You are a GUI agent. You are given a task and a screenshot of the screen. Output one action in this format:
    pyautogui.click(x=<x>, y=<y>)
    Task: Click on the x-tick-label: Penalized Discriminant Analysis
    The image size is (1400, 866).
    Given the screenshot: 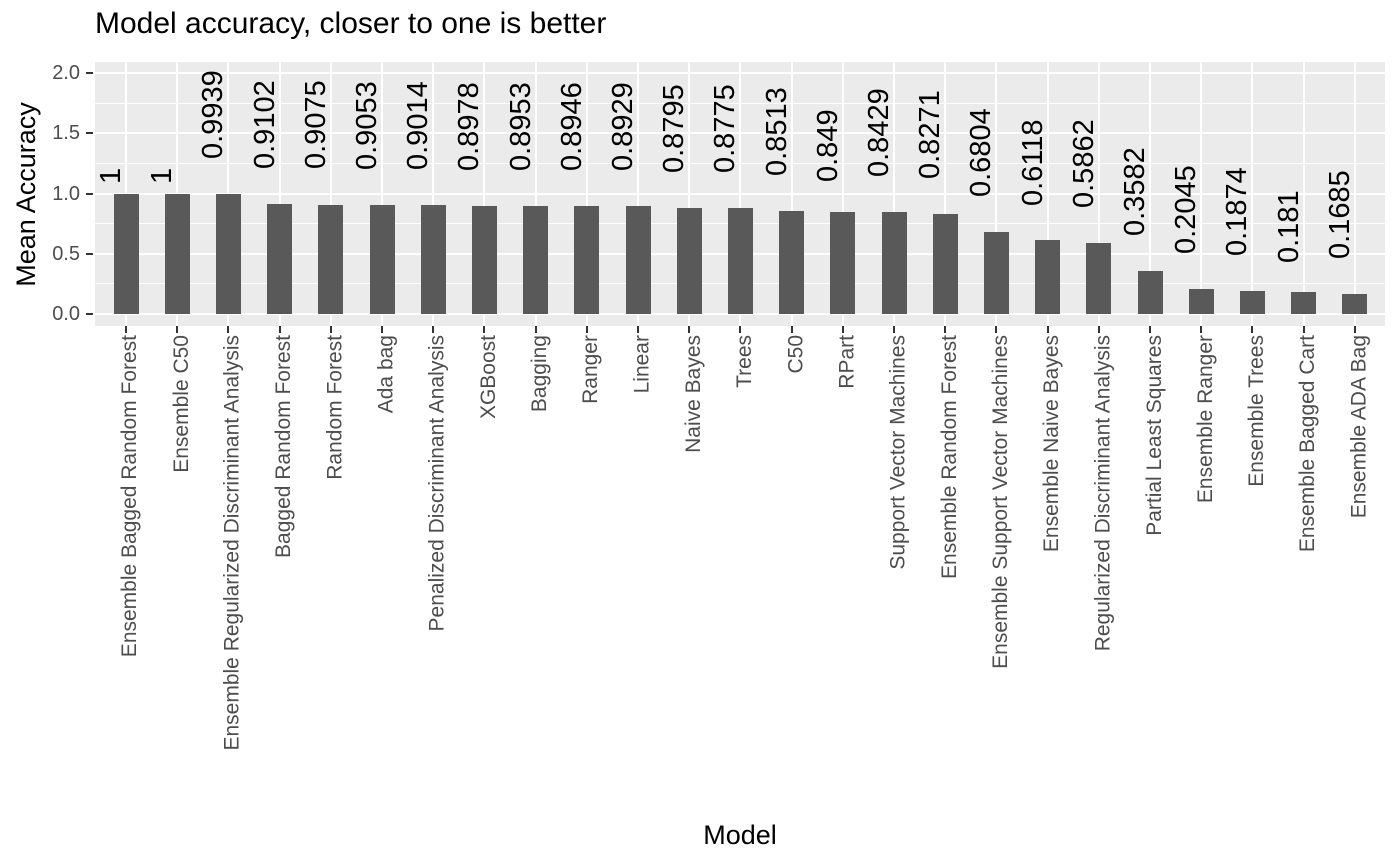 What is the action you would take?
    pyautogui.click(x=437, y=483)
    